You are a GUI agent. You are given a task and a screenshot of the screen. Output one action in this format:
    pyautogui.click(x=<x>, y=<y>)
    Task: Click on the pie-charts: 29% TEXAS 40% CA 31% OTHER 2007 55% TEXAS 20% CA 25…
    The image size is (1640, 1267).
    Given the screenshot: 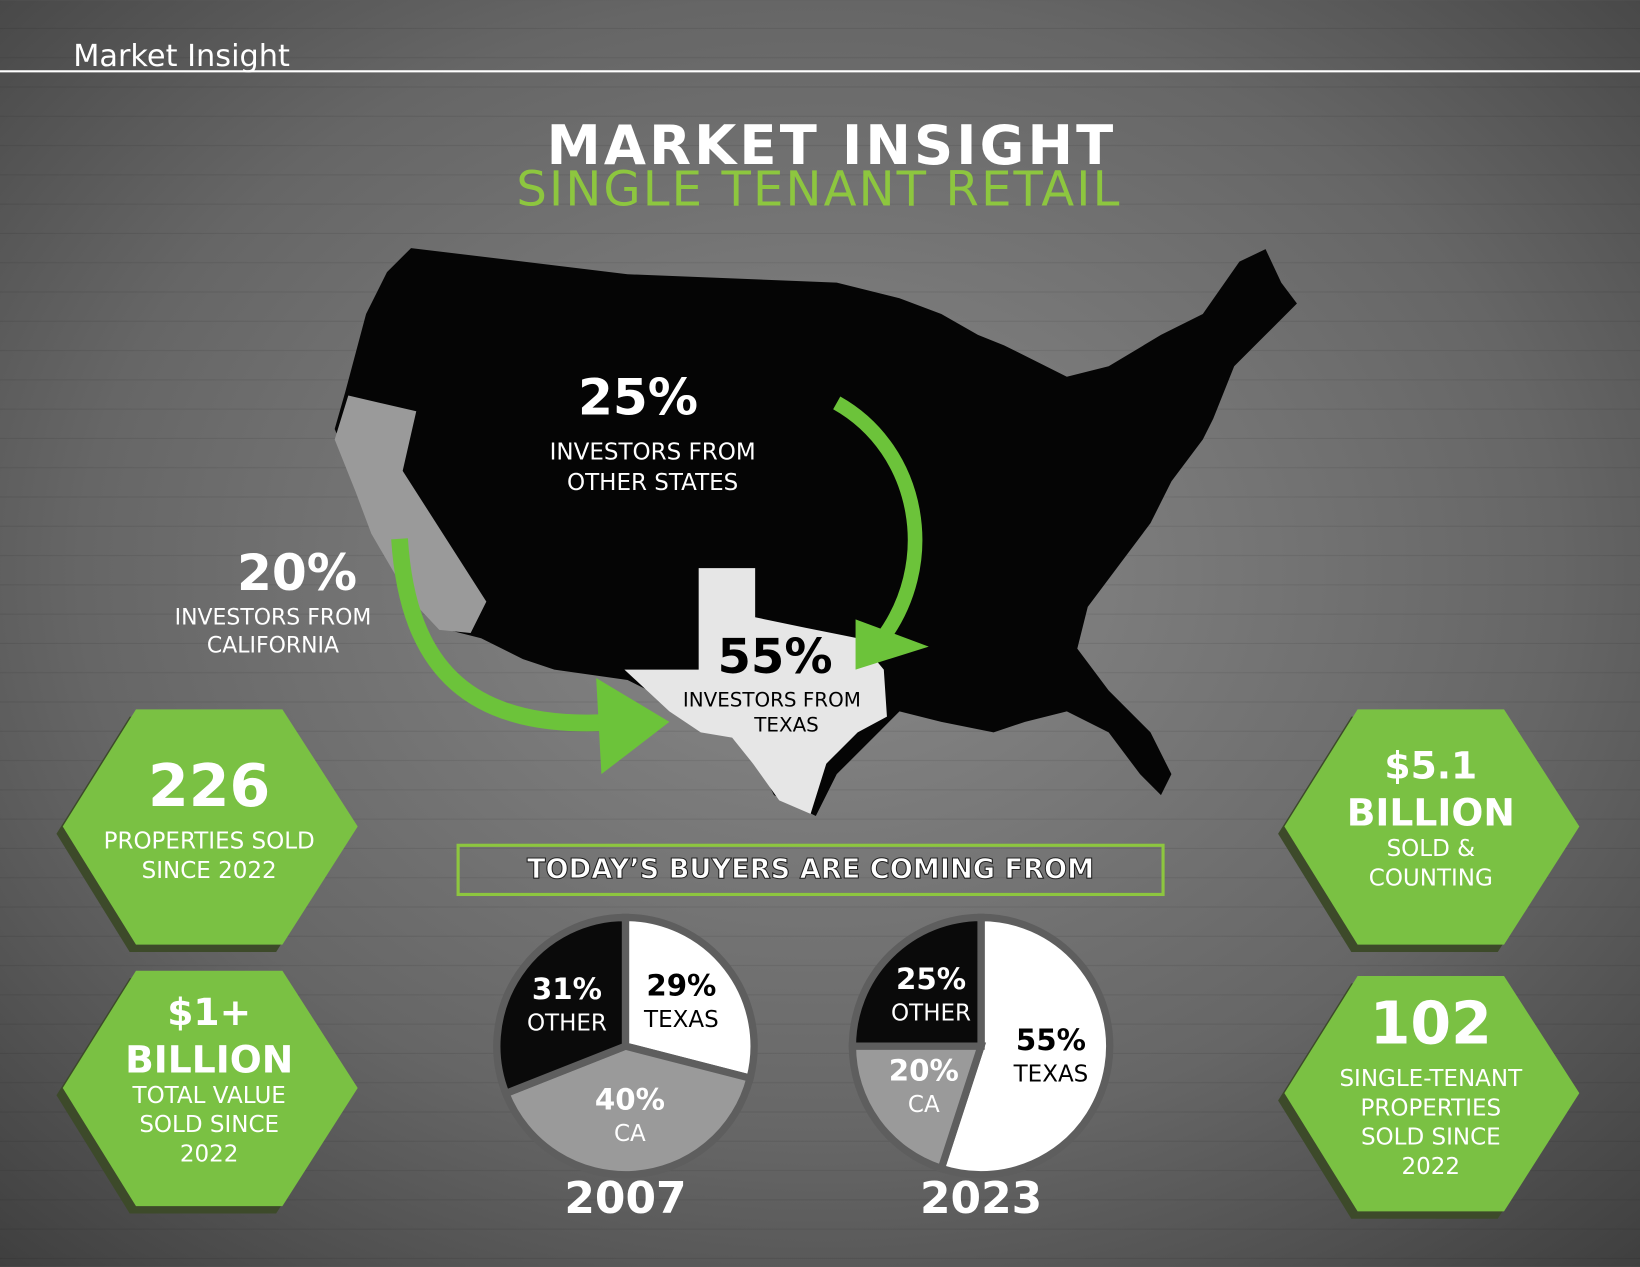 What is the action you would take?
    pyautogui.click(x=803, y=1068)
    